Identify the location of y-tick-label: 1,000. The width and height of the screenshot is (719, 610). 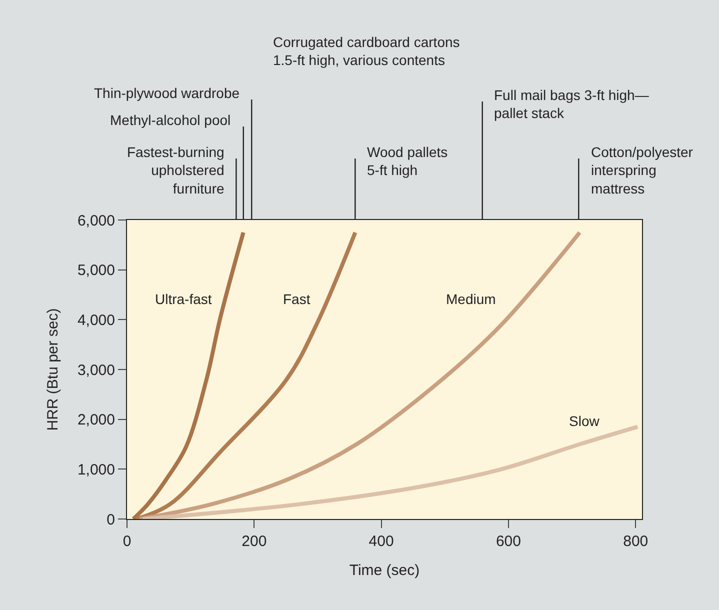
(96, 469).